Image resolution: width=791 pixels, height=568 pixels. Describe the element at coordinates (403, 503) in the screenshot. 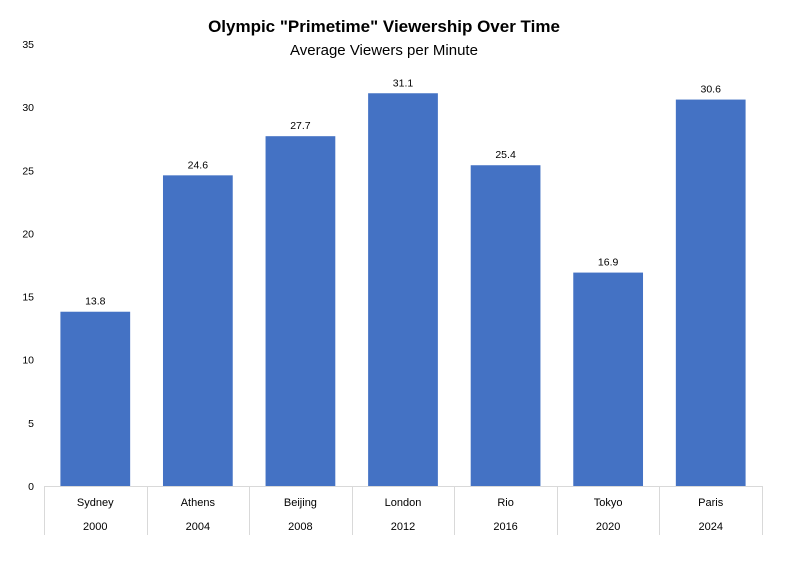

I see `x-category-label: London` at that location.